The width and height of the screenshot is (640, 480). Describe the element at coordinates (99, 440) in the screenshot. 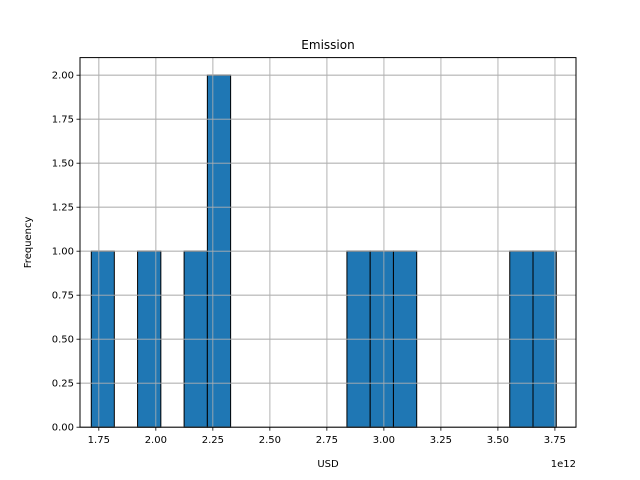

I see `x-tick-label: 1.75` at that location.